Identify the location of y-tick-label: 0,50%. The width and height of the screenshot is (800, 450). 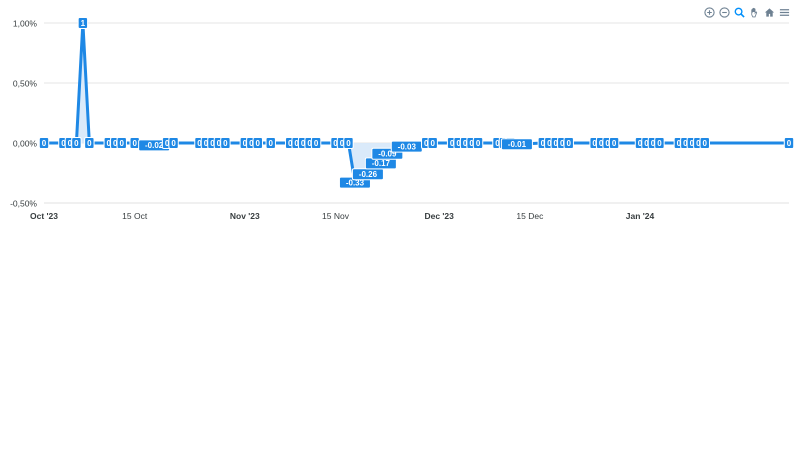
(25, 84).